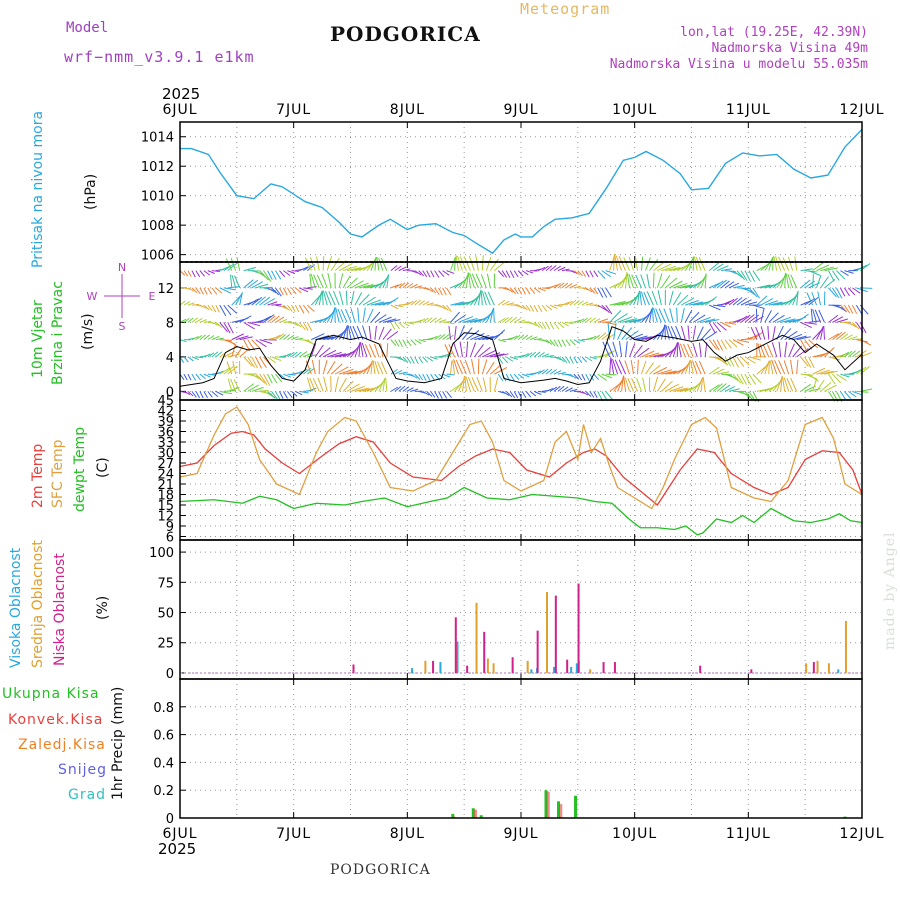  I want to click on y-tick-label: 1010, so click(157, 197).